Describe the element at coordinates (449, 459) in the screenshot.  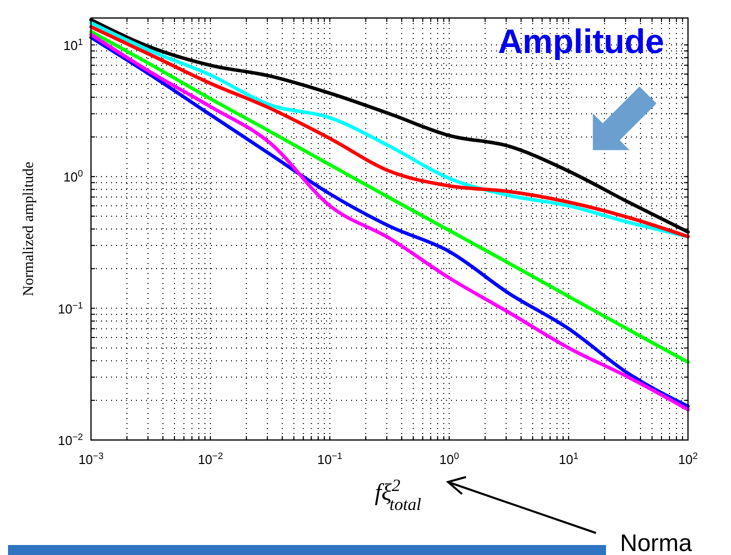
I see `x-tick-label: 10$^{0}$` at that location.